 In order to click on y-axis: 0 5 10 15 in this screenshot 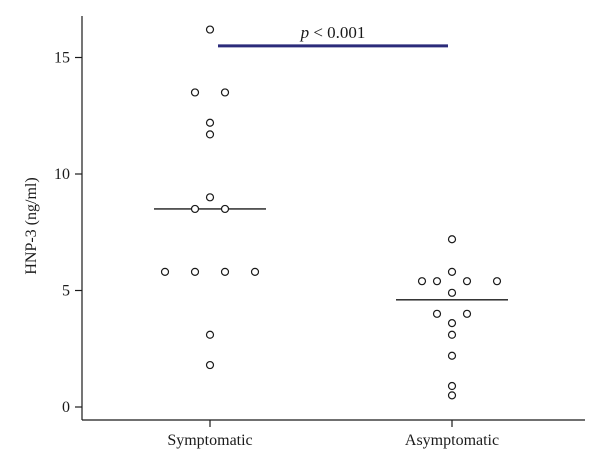, I will do `click(68, 218)`.